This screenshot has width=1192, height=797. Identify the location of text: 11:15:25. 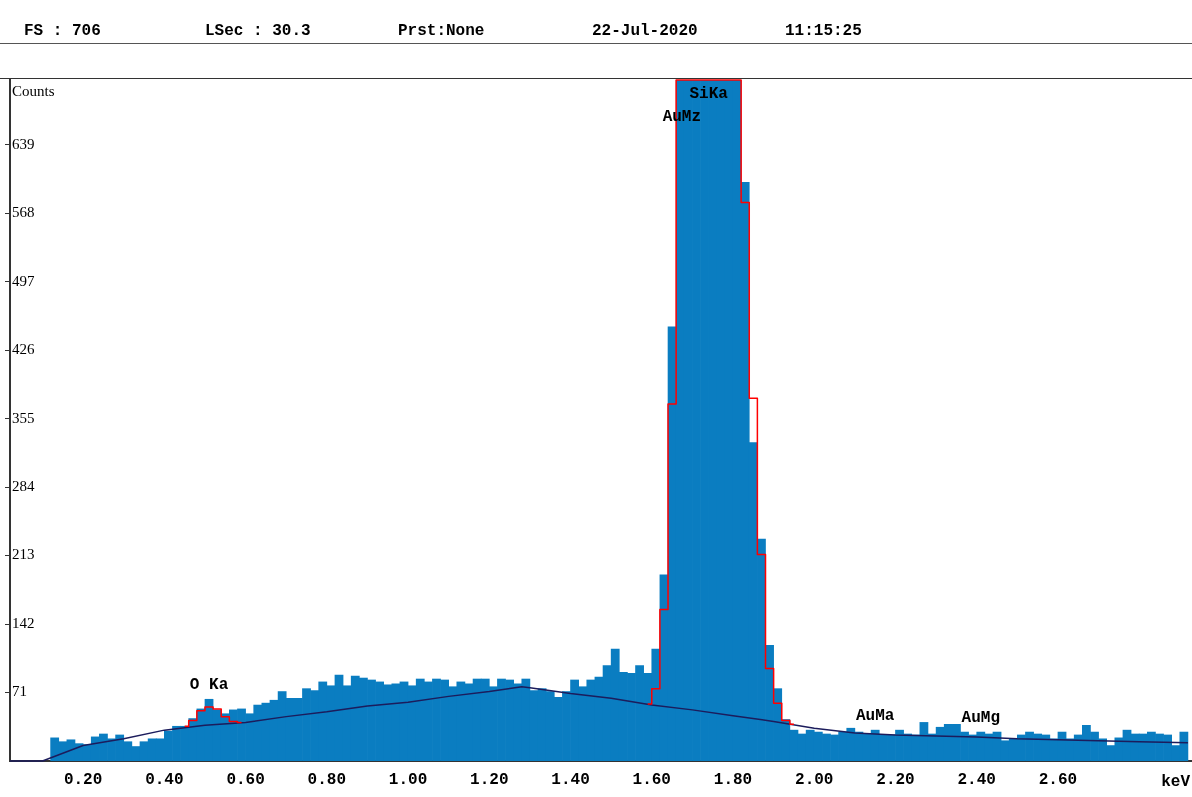
(823, 31).